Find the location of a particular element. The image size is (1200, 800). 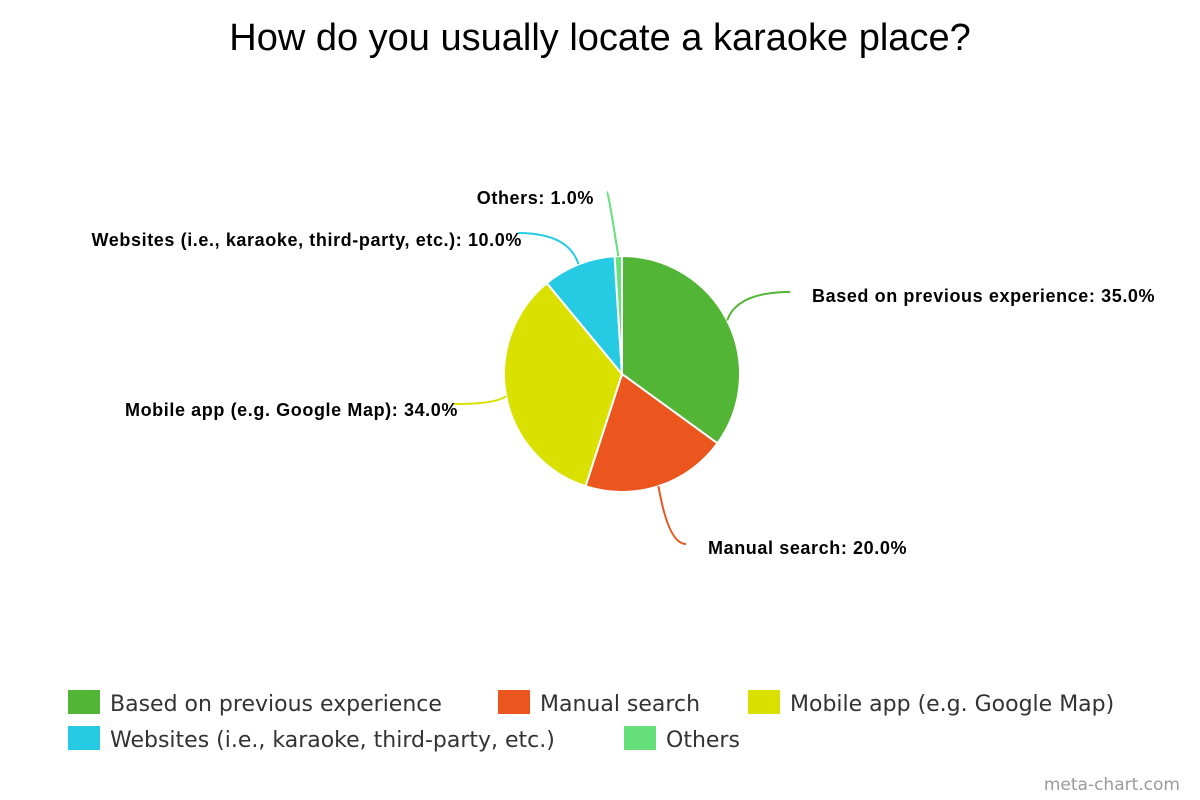

legend-item-1: Based on previous experience is located at coordinates (255, 703).